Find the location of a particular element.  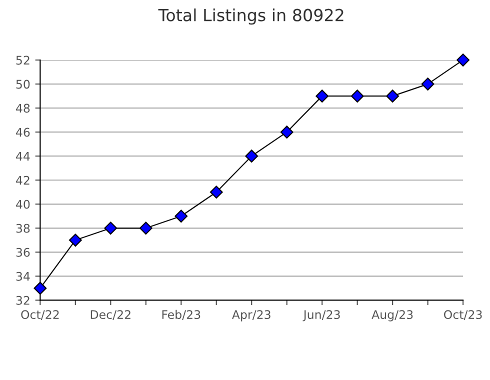

x-tick-label: Oct/23 is located at coordinates (463, 315).